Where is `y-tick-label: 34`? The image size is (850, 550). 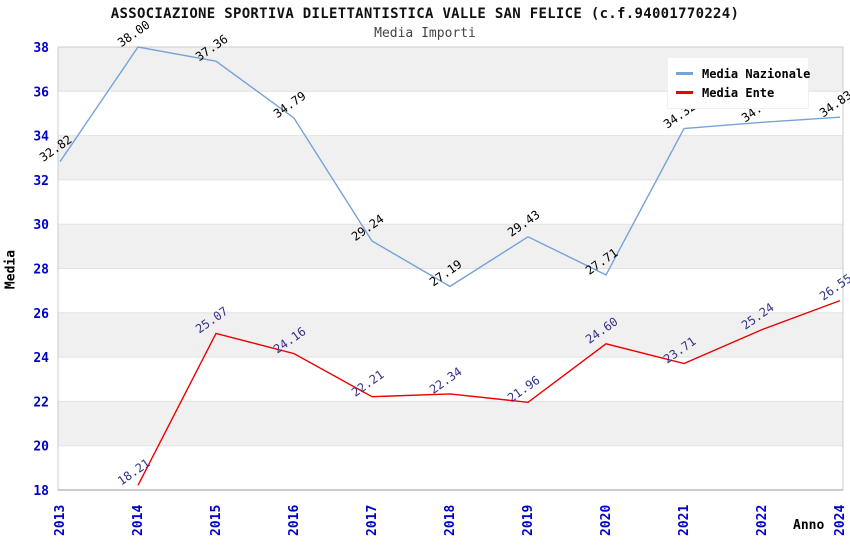
y-tick-label: 34 is located at coordinates (41, 137).